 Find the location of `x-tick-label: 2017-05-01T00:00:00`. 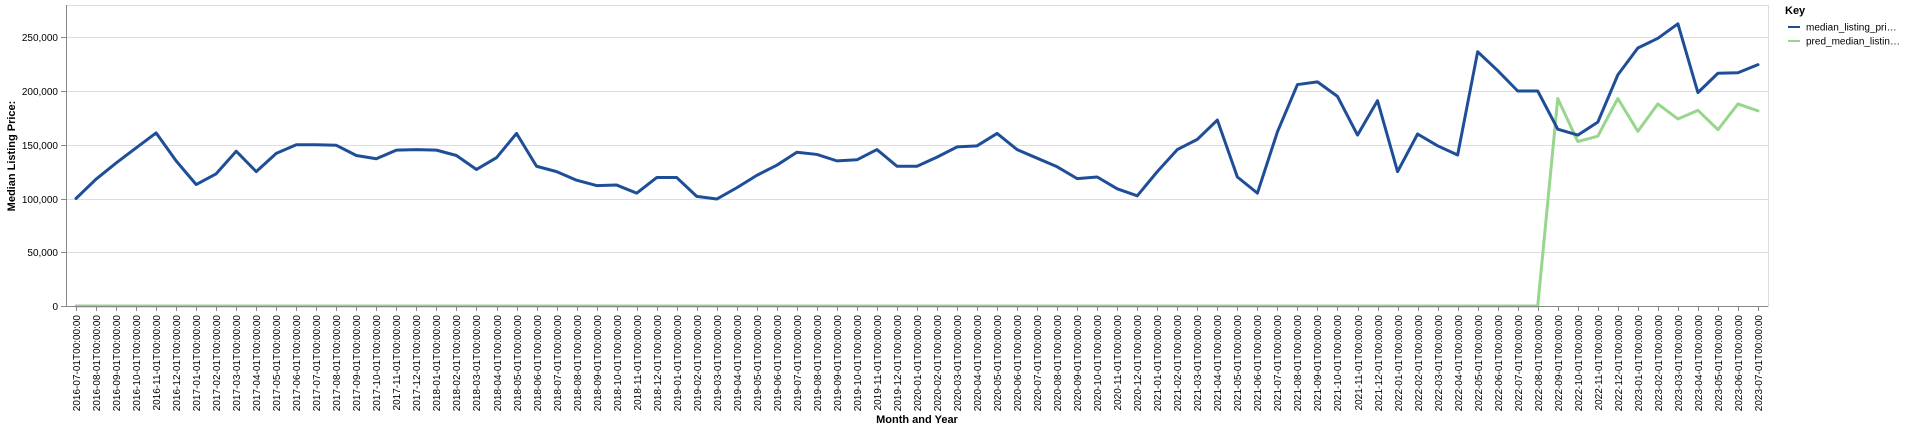

x-tick-label: 2017-05-01T00:00:00 is located at coordinates (277, 363).